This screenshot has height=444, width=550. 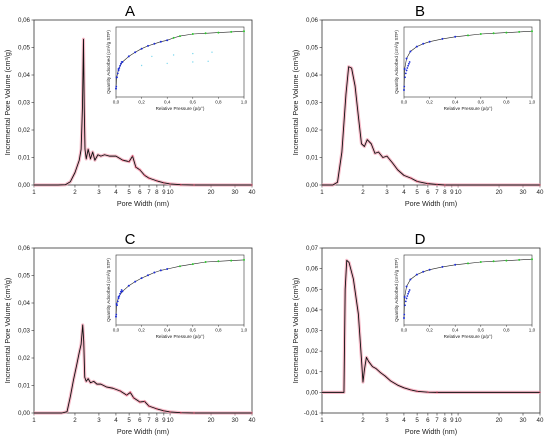 I want to click on inset-x-tick-label: 0,2, so click(x=141, y=102).